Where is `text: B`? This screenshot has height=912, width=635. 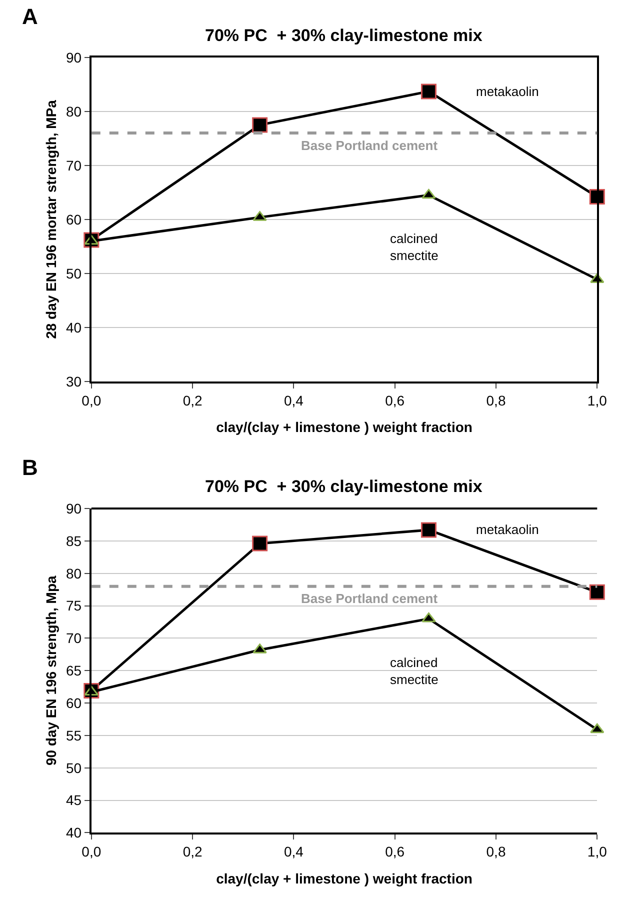
text: B is located at coordinates (30, 467).